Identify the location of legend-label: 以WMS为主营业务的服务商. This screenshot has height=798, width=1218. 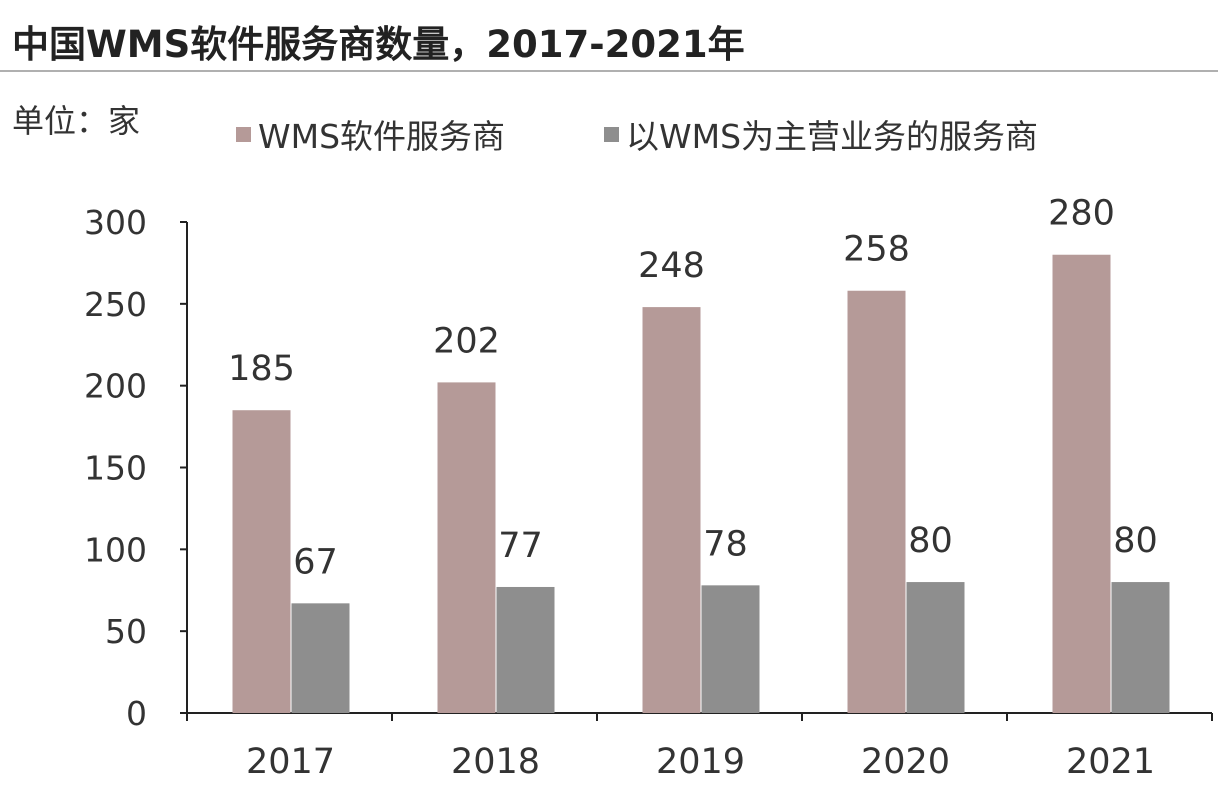
(832, 136).